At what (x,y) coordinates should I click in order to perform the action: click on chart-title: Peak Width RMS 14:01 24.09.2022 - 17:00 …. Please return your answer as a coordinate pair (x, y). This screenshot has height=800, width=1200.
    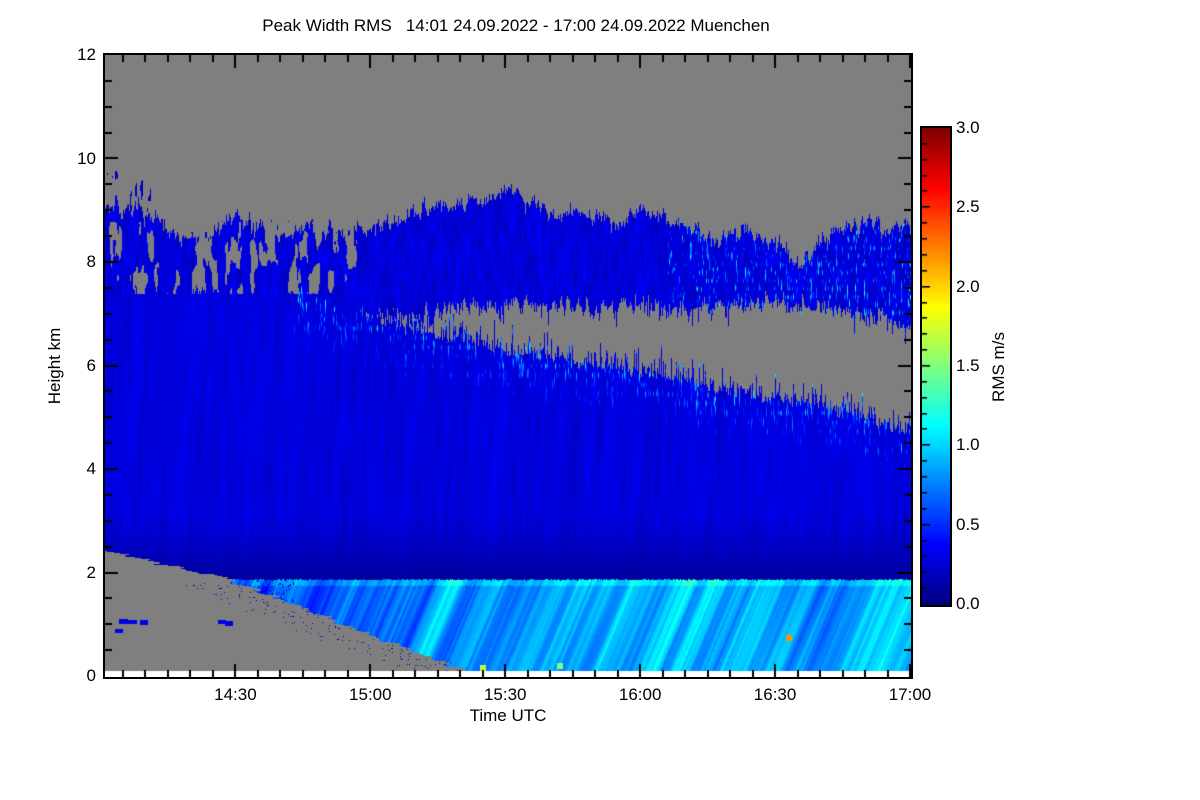
    Looking at the image, I should click on (516, 25).